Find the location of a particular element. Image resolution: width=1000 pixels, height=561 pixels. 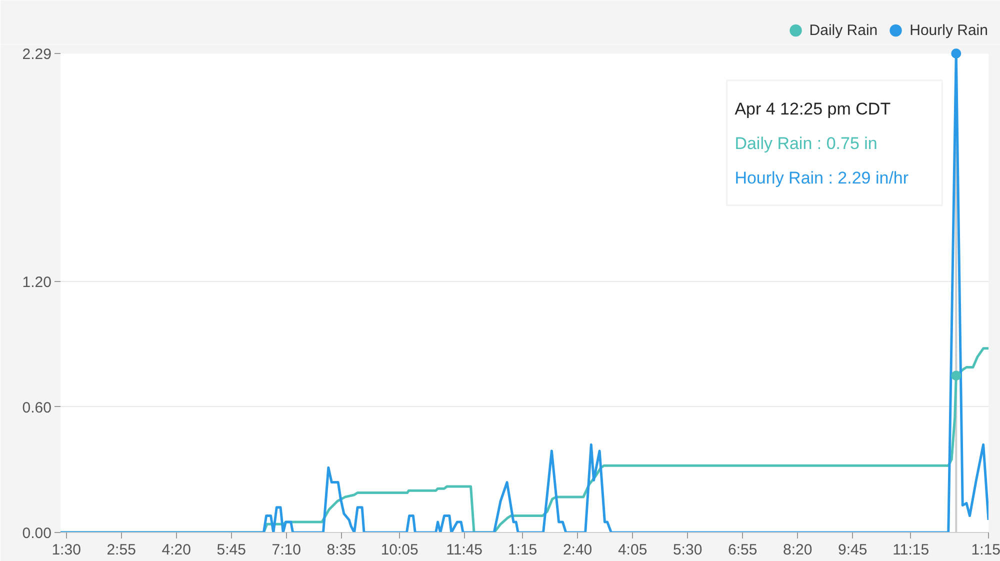

x-tick-label: 10:05 is located at coordinates (399, 550).